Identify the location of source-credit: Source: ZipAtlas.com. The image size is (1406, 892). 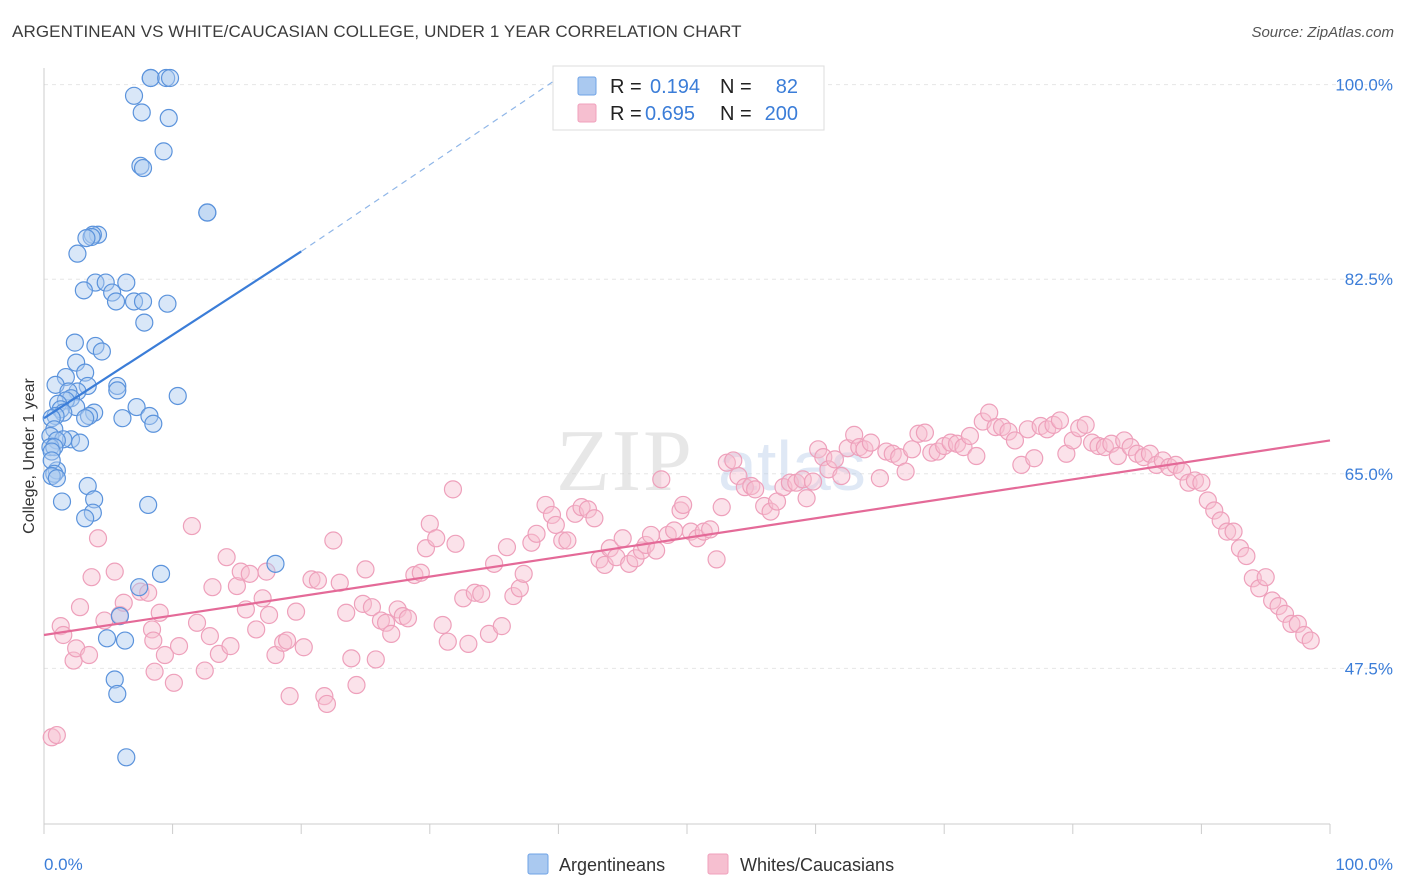
(1322, 32).